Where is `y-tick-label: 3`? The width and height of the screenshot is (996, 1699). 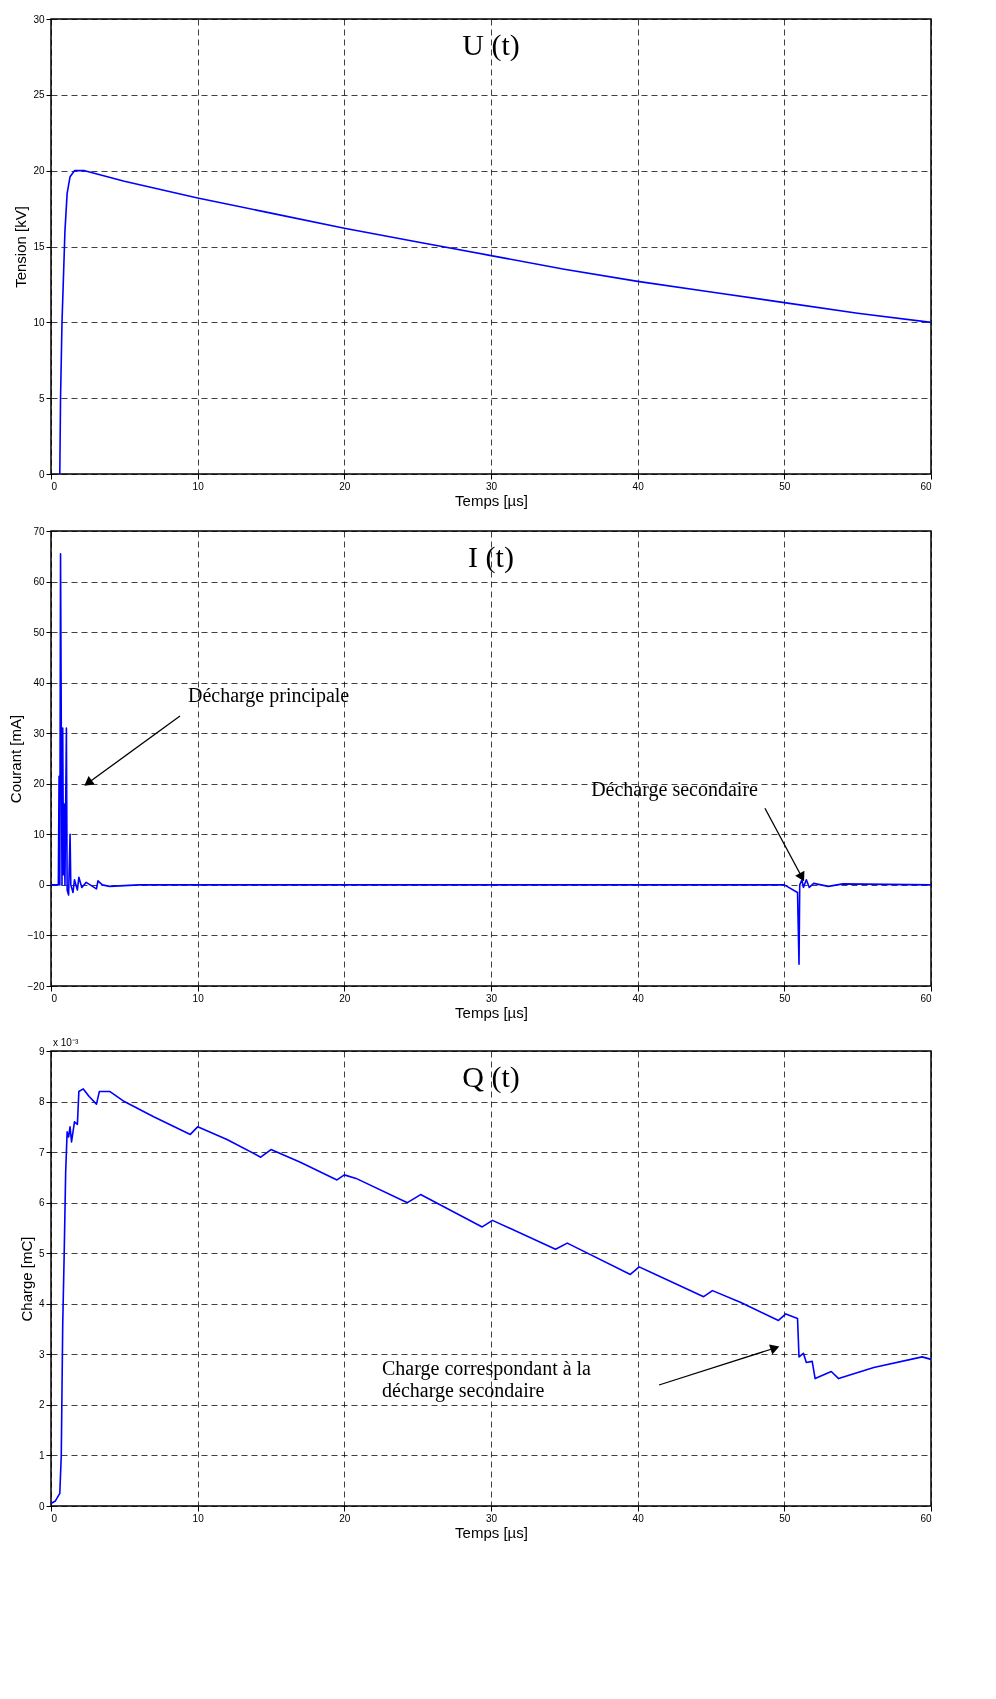
y-tick-label: 3 is located at coordinates (41, 1354).